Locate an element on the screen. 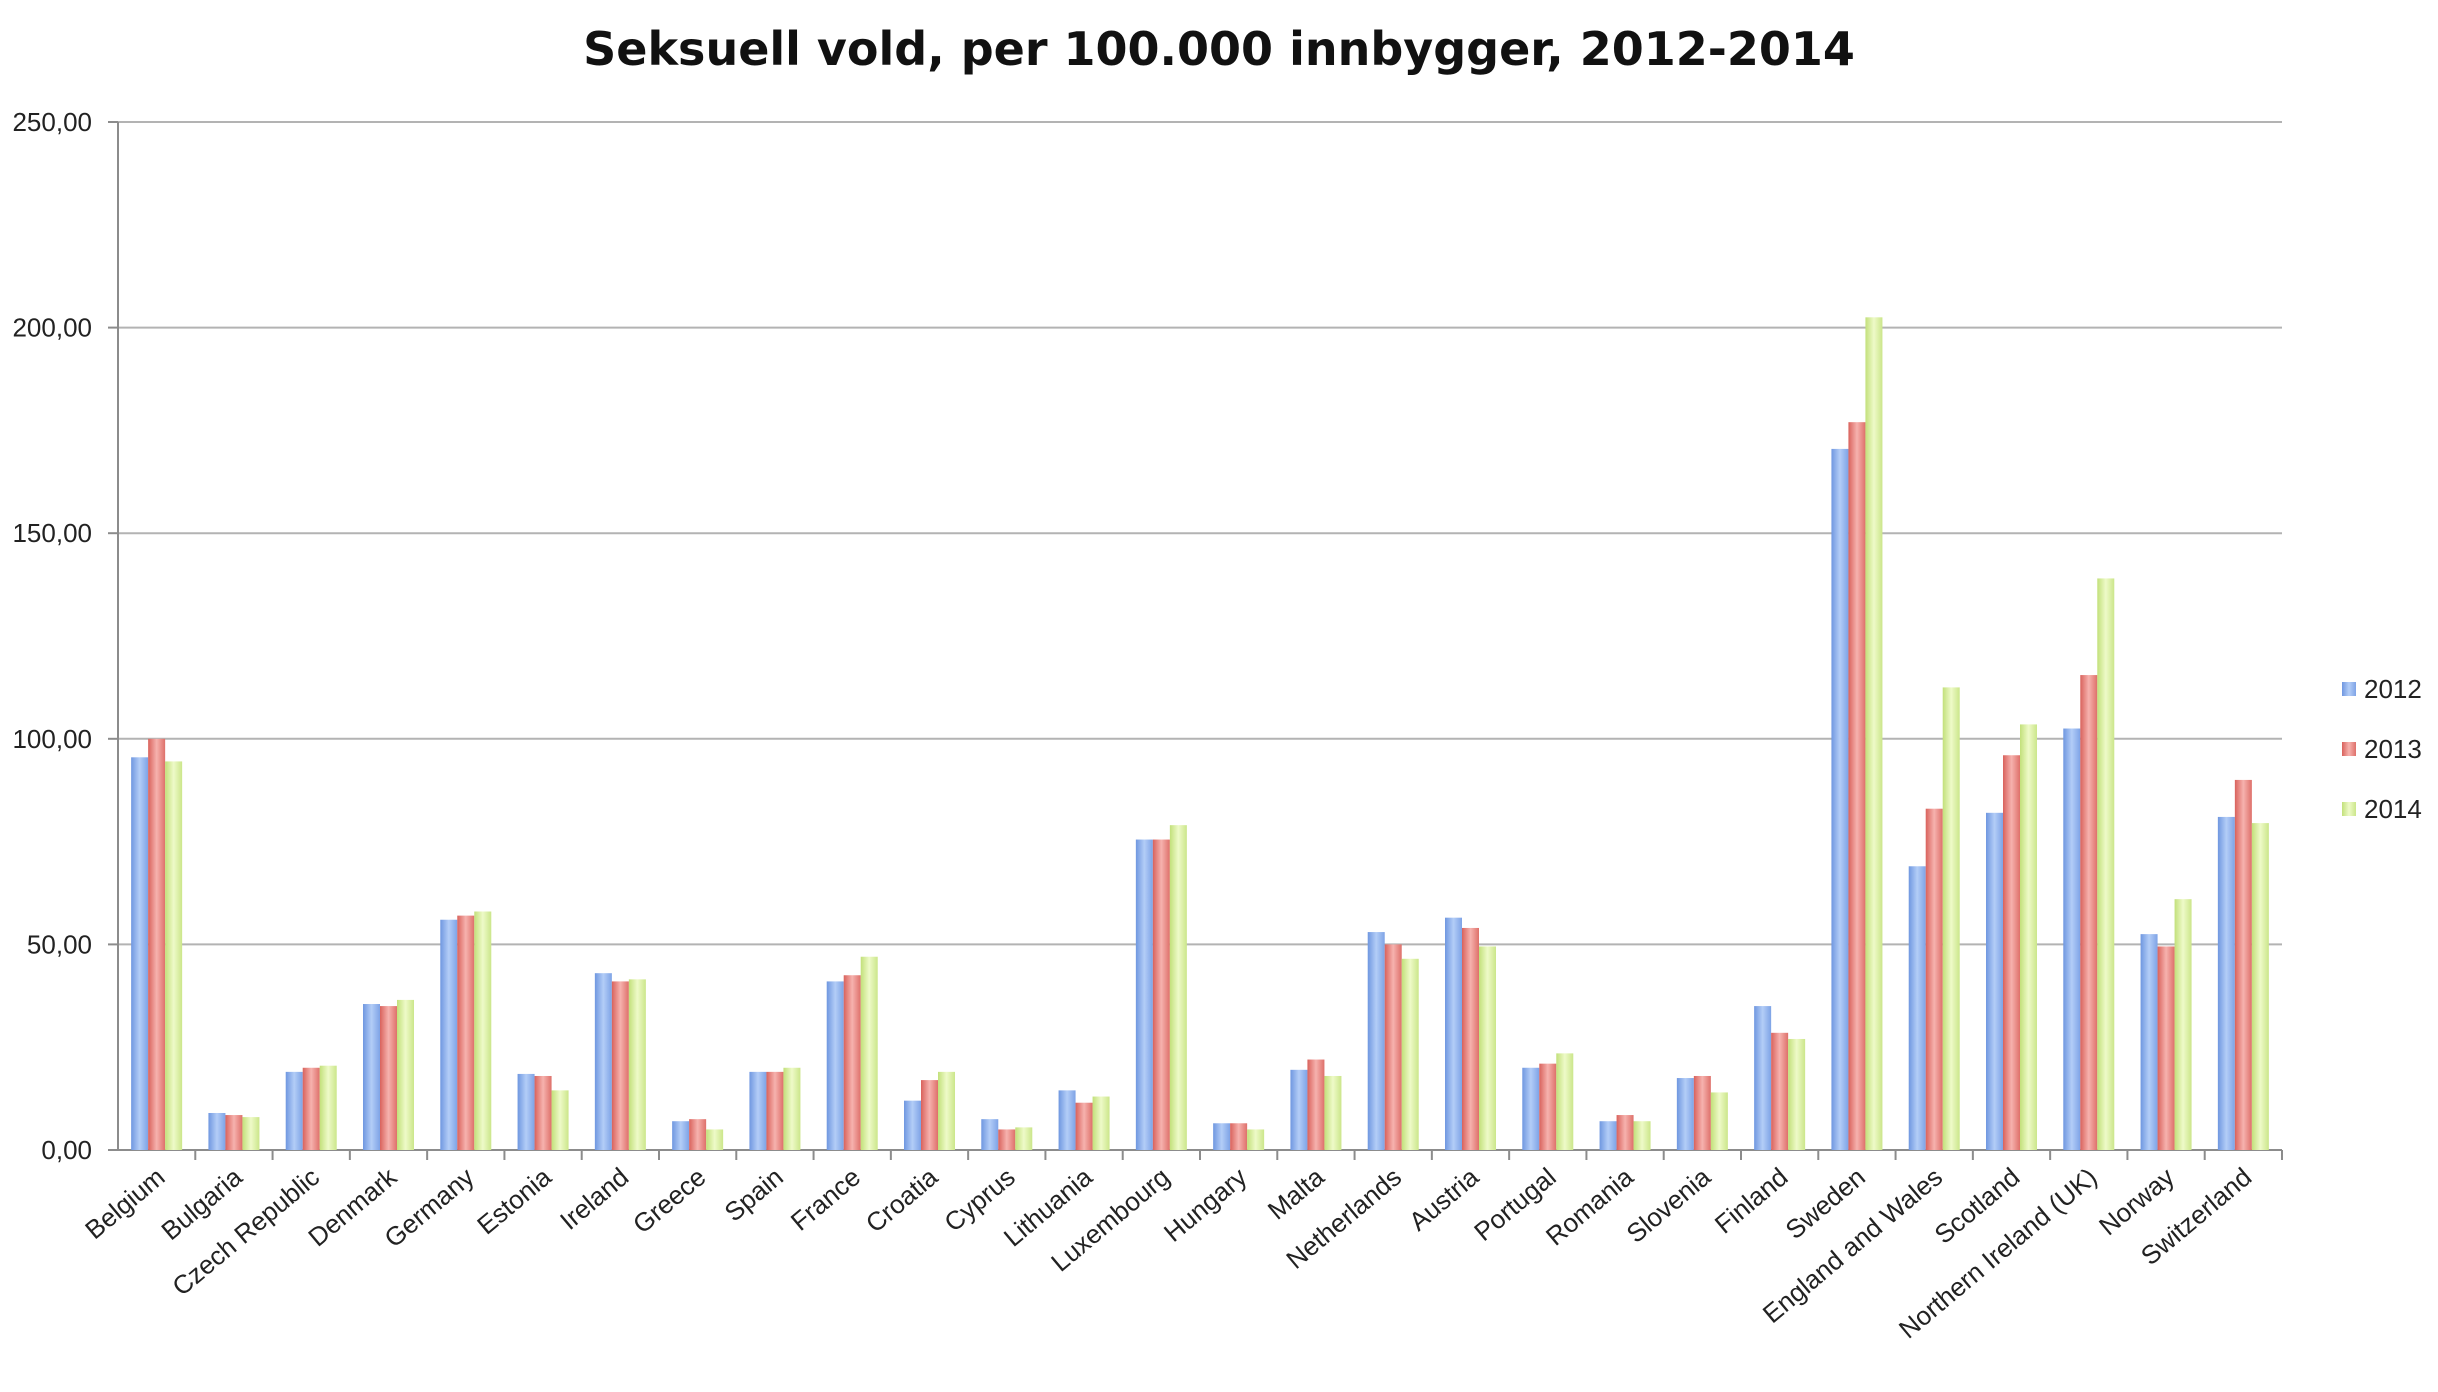  bar-2014-portugal is located at coordinates (1565, 1101).